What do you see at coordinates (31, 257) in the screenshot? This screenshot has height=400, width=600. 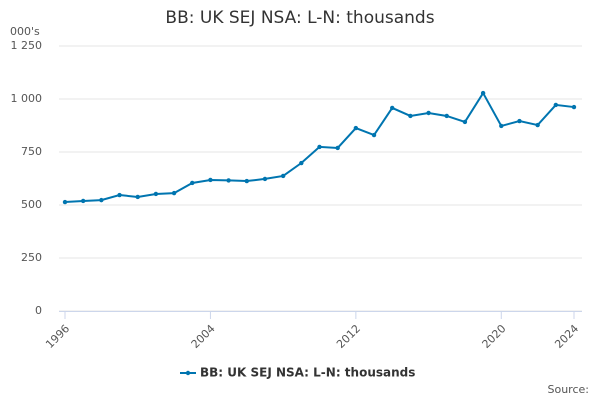 I see `y-tick-label: 250` at bounding box center [31, 257].